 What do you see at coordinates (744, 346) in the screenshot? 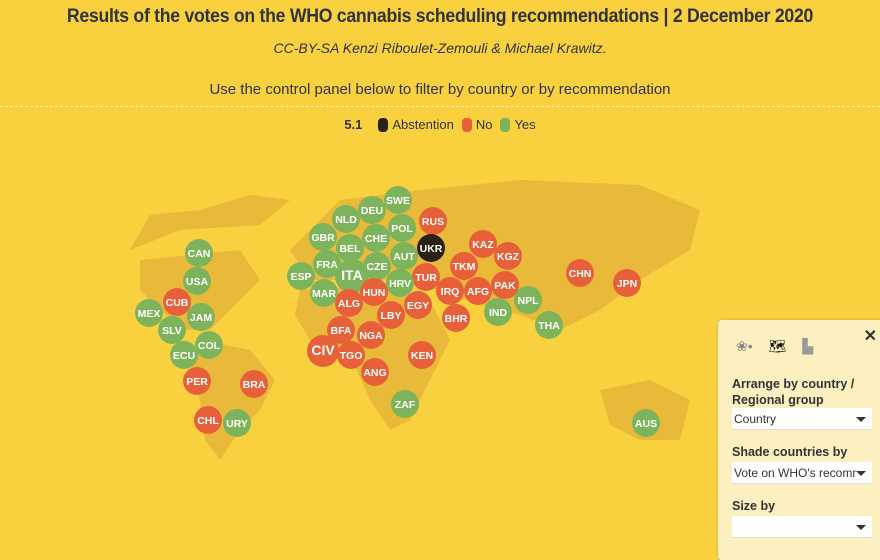
I see `bubbles-view-icon: ❀•` at bounding box center [744, 346].